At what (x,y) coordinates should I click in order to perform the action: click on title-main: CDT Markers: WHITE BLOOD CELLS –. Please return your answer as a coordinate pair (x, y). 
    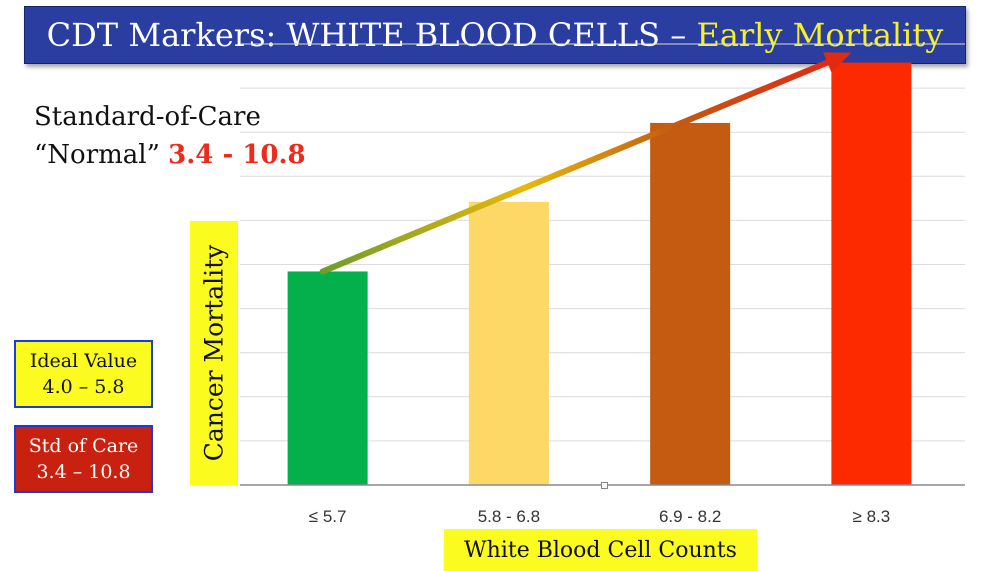
    Looking at the image, I should click on (366, 35).